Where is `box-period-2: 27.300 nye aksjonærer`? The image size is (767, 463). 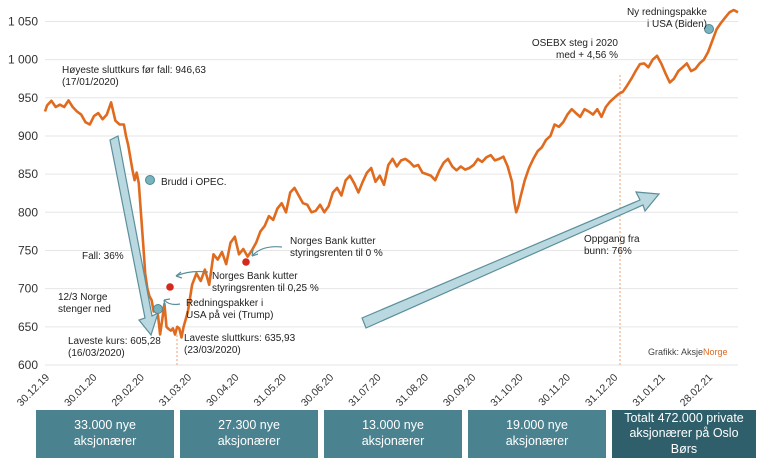
box-period-2: 27.300 nye aksjonærer is located at coordinates (249, 434).